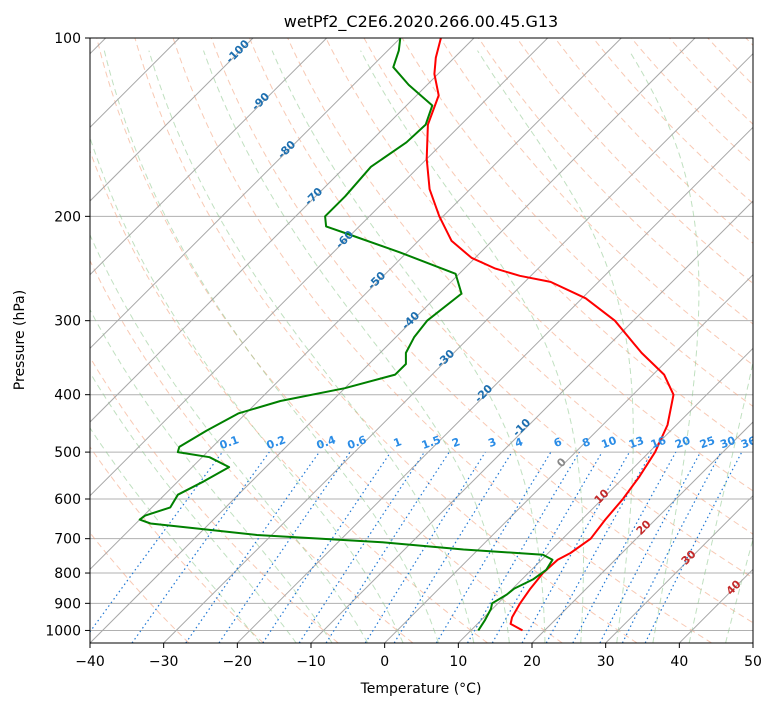 The image size is (775, 708). I want to click on y-tick-label: 200, so click(67, 217).